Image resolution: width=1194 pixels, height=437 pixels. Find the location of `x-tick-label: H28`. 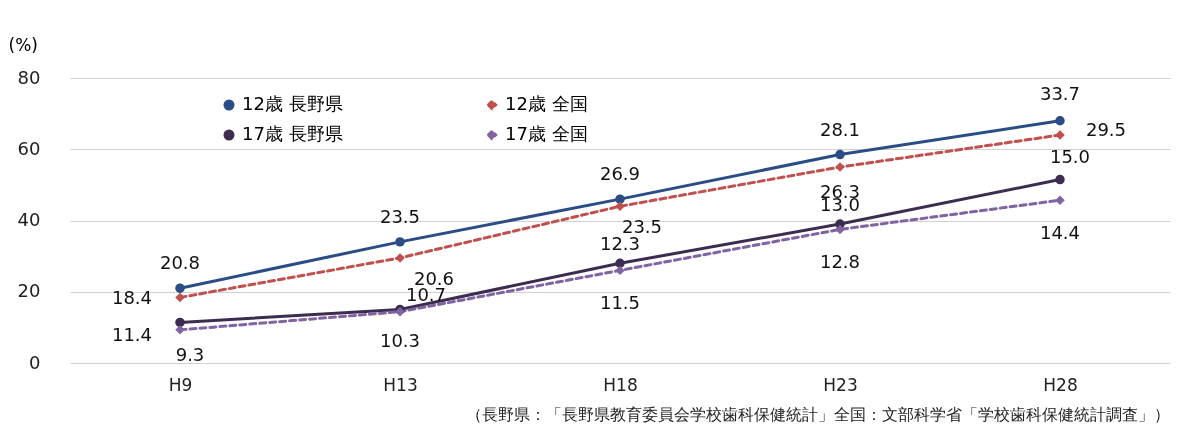

x-tick-label: H28 is located at coordinates (1060, 384).